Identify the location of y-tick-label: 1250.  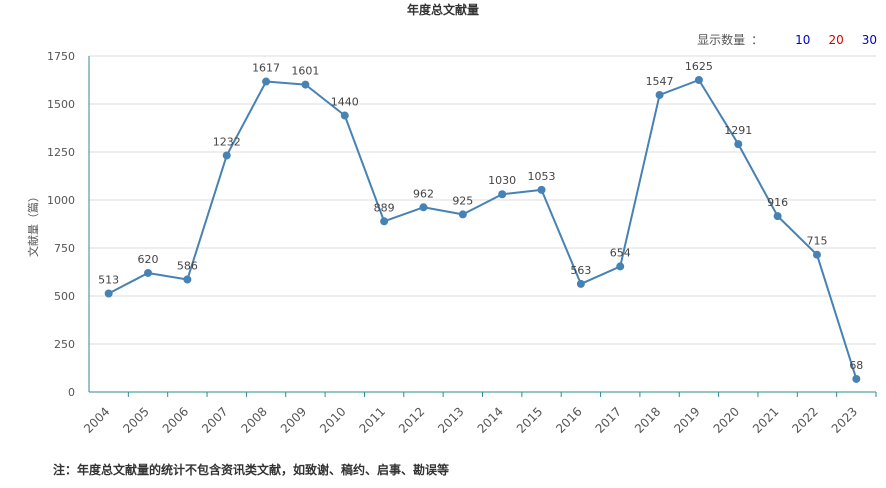
(61, 152).